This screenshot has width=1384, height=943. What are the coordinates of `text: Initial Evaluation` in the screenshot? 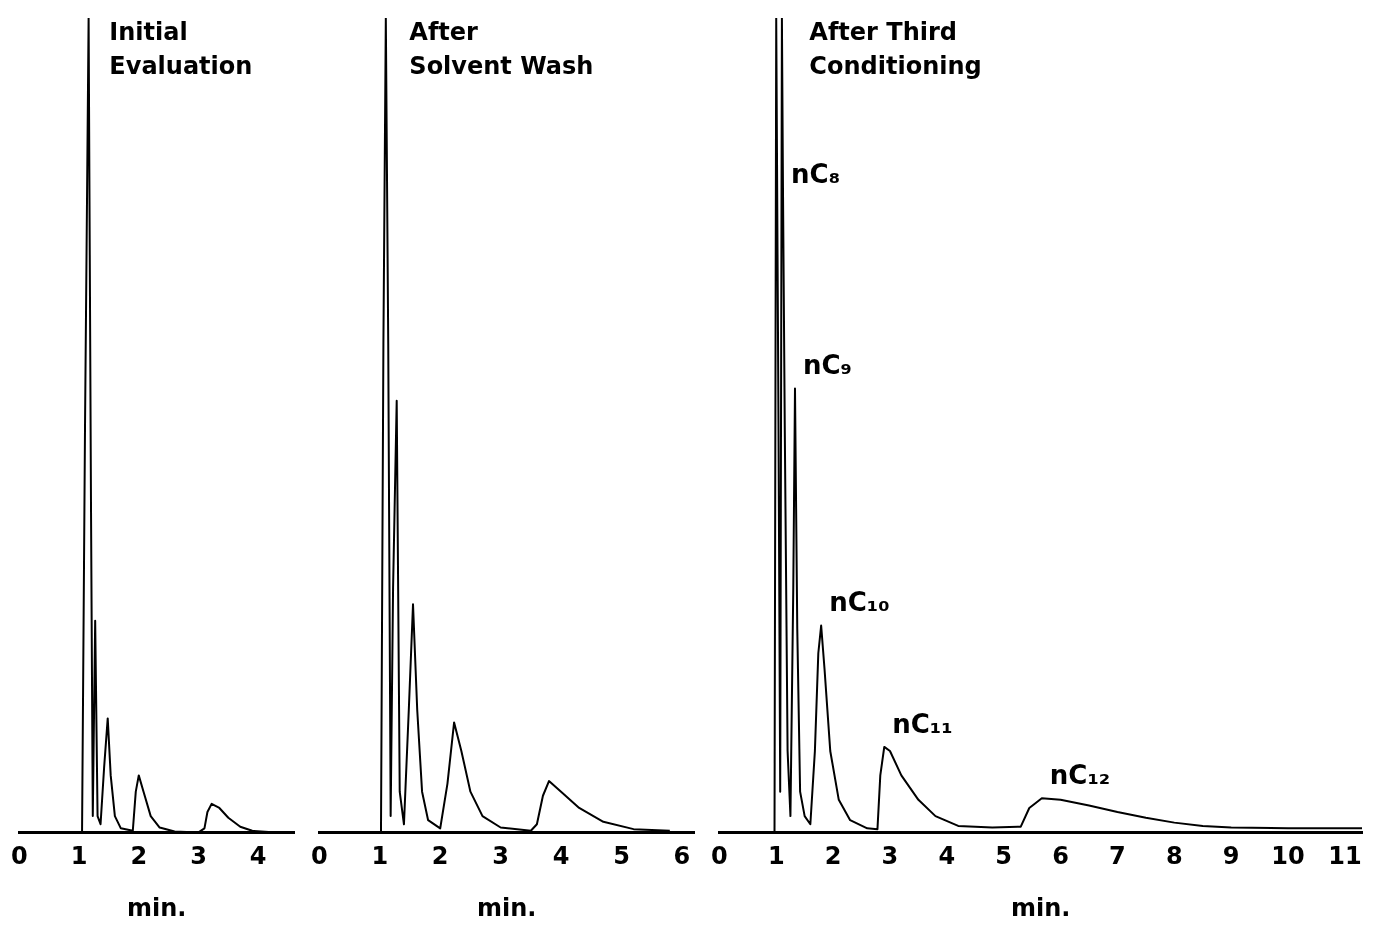 It's located at (181, 49).